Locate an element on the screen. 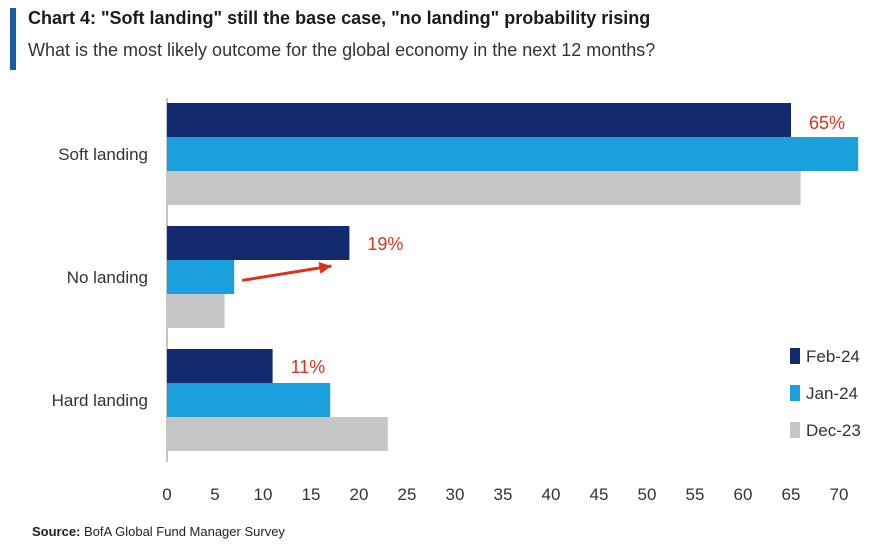 This screenshot has width=894, height=546. trend-arrow-head is located at coordinates (325, 267).